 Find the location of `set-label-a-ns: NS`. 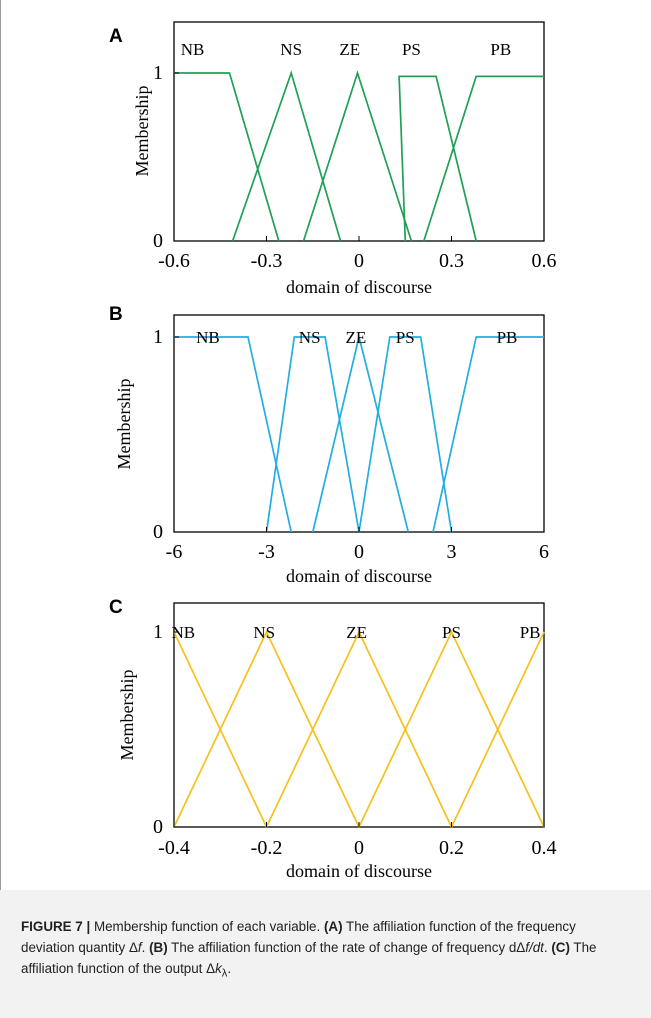

set-label-a-ns: NS is located at coordinates (291, 49).